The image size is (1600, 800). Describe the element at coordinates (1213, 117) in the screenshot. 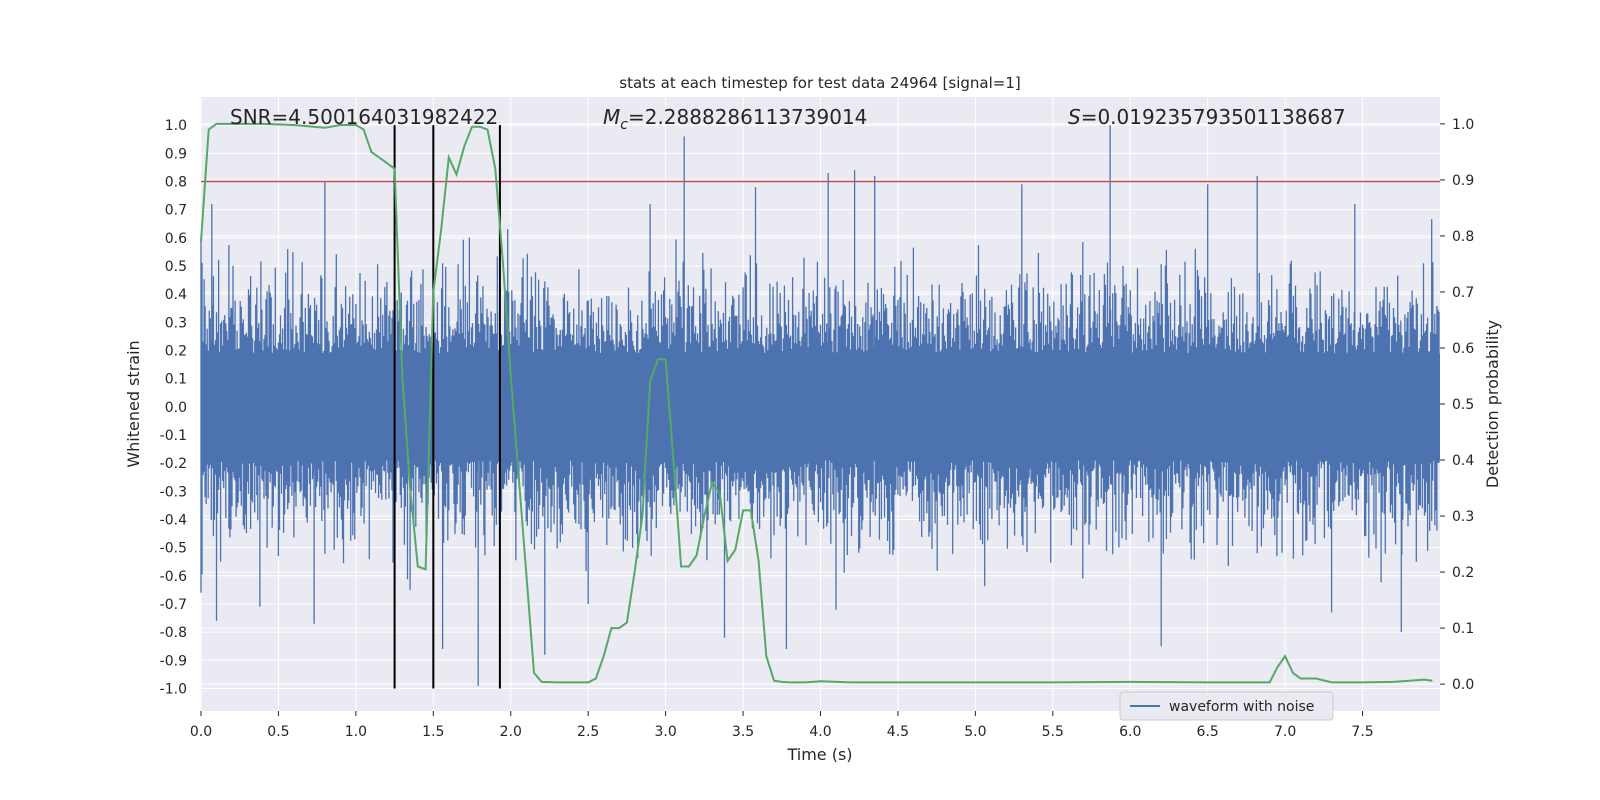

I see `s-value: =0.019235793501138687` at that location.